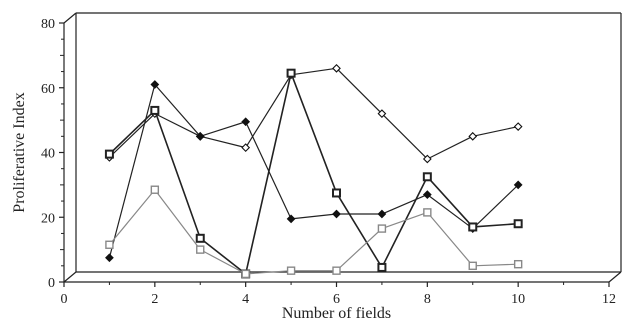  I want to click on y-axis: 0 20 40 60 80, so click(52, 154).